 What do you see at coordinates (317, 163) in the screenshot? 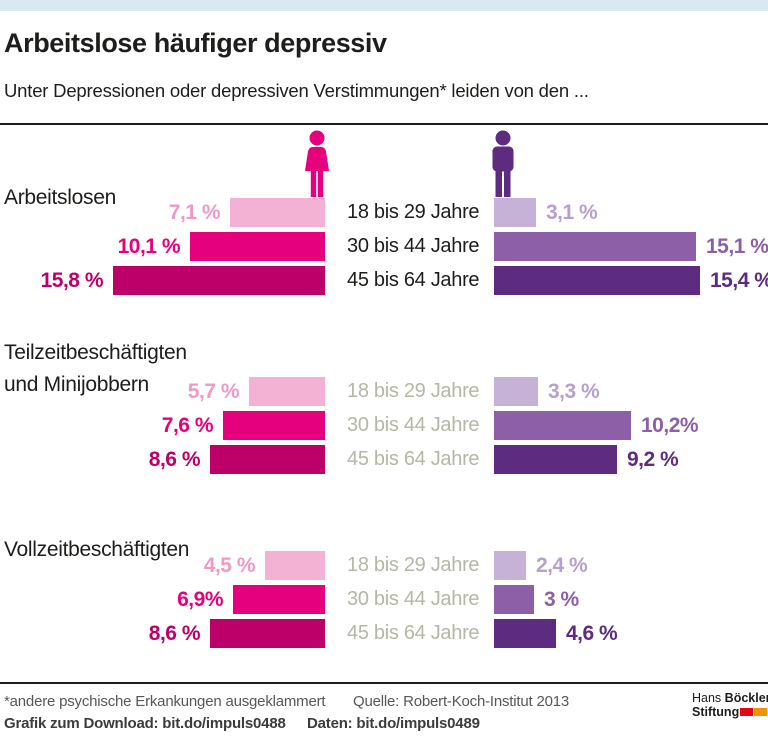
I see `woman-icon` at bounding box center [317, 163].